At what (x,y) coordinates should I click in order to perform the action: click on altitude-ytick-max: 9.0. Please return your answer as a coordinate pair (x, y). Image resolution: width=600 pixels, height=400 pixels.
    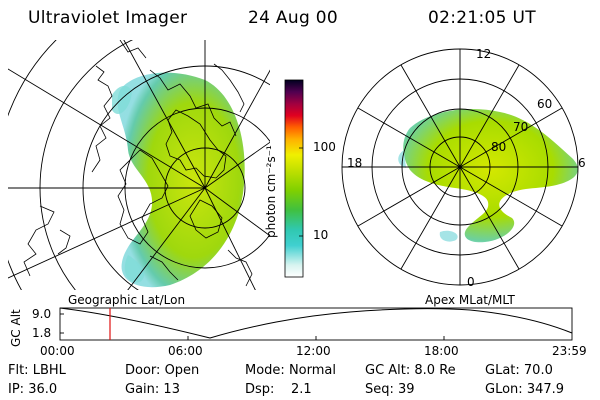
    Looking at the image, I should click on (42, 314).